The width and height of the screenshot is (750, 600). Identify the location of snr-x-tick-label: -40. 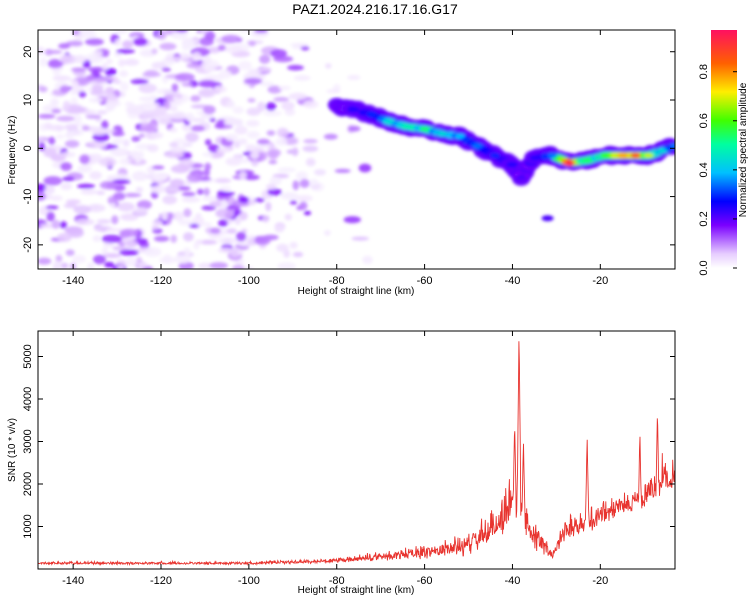
(513, 581).